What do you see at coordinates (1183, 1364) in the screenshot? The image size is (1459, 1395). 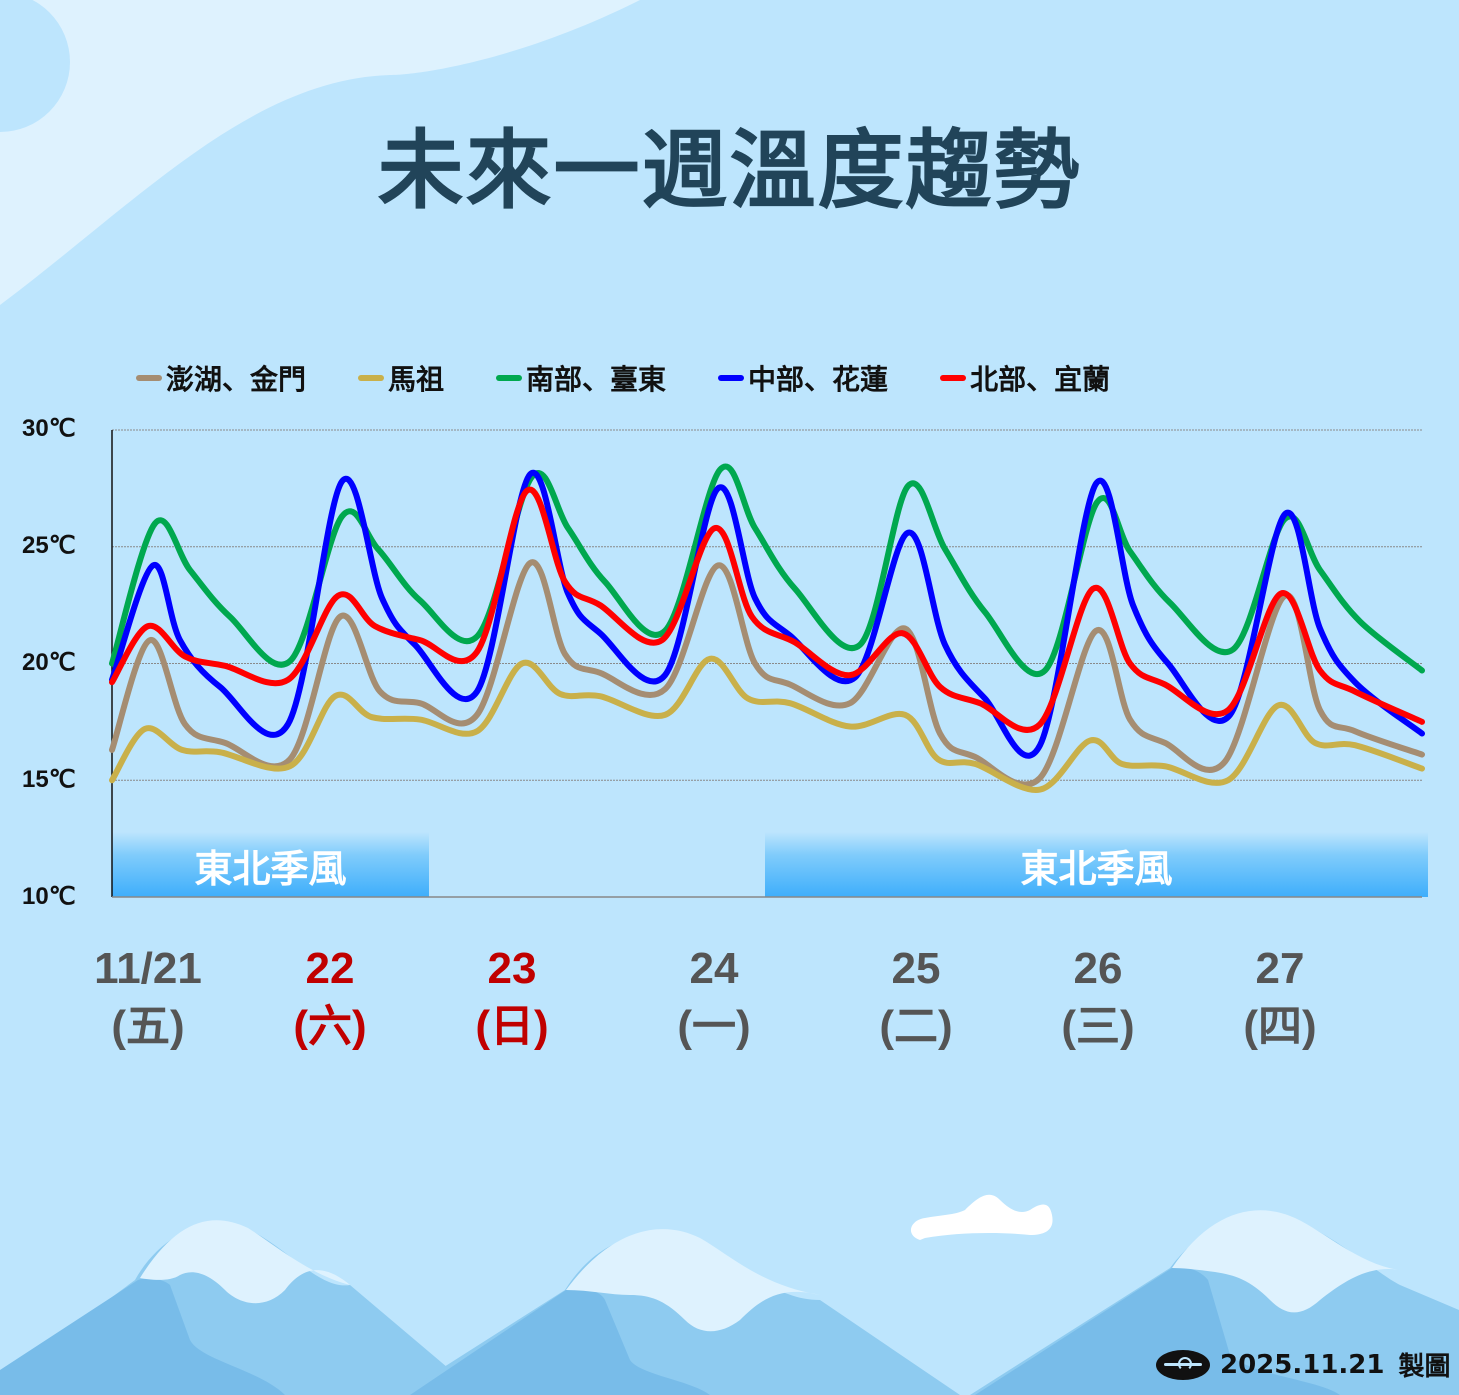 I see `cwa-logo-icon` at bounding box center [1183, 1364].